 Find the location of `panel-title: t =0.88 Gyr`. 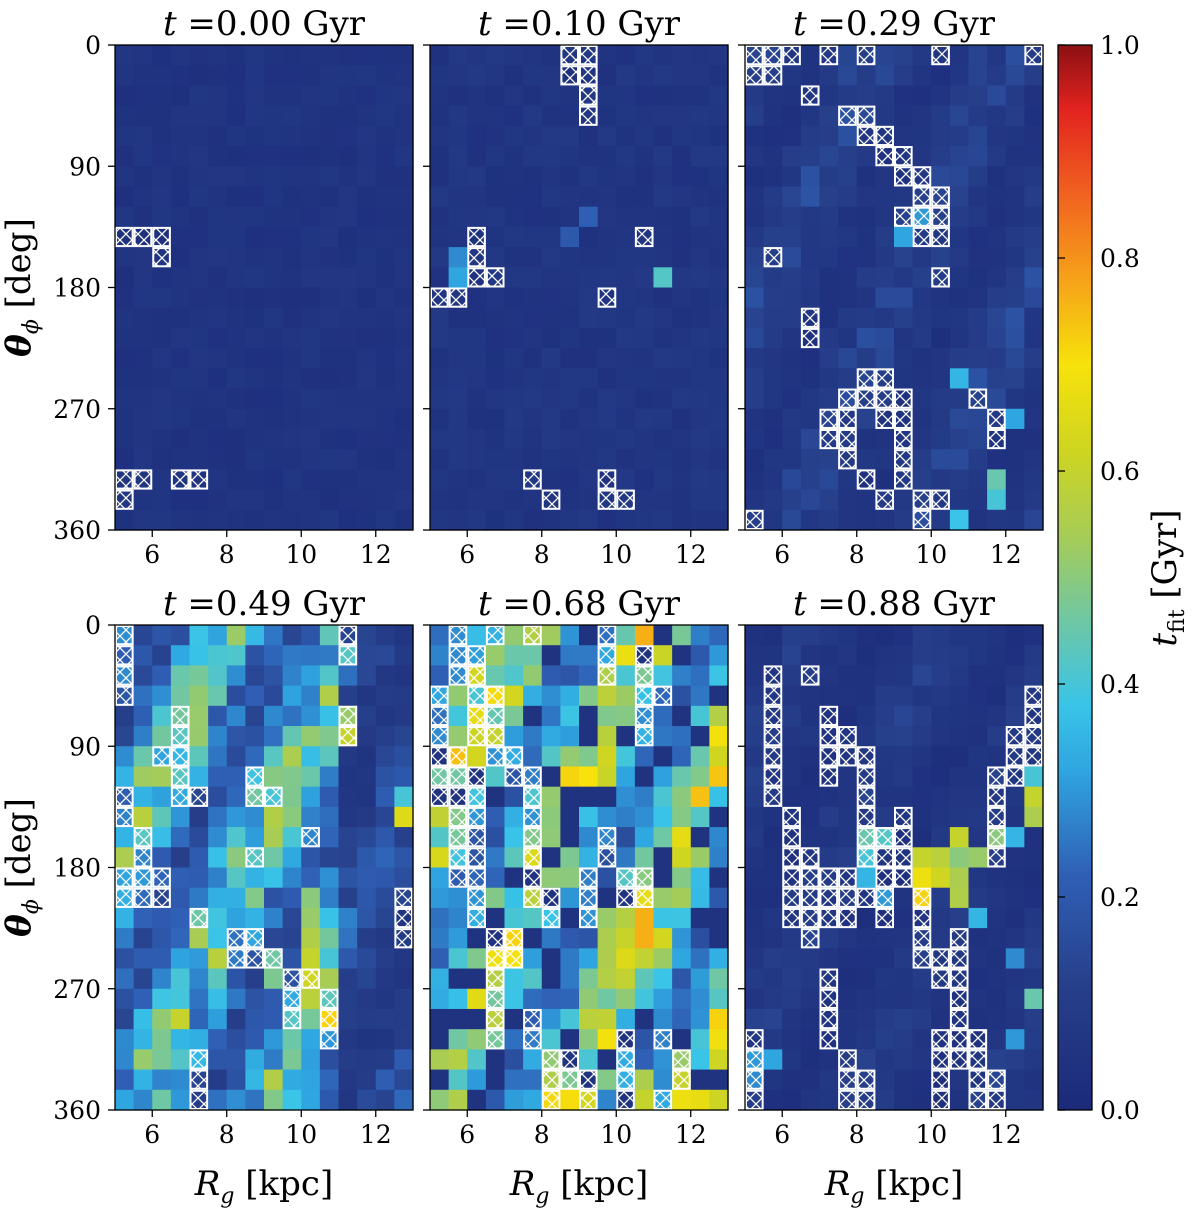

panel-title: t =0.88 Gyr is located at coordinates (894, 604).